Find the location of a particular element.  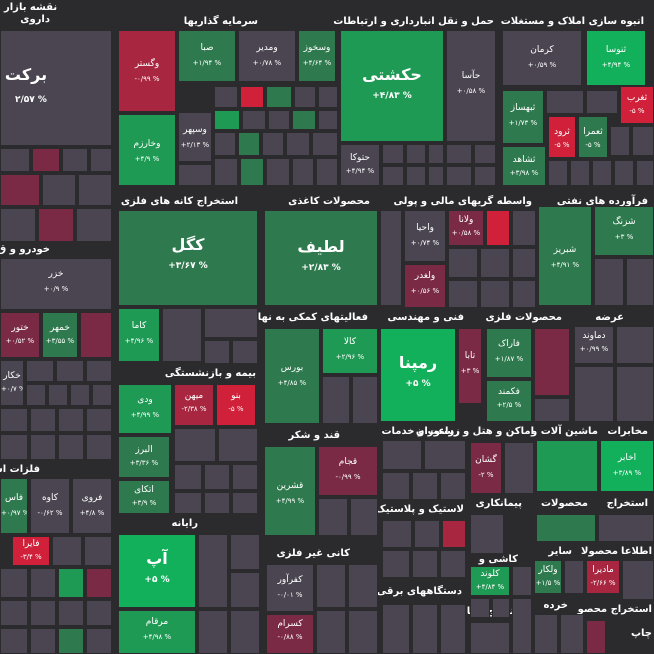

tile-fas: فاس +۰/۹۷ % is located at coordinates (14, 506).